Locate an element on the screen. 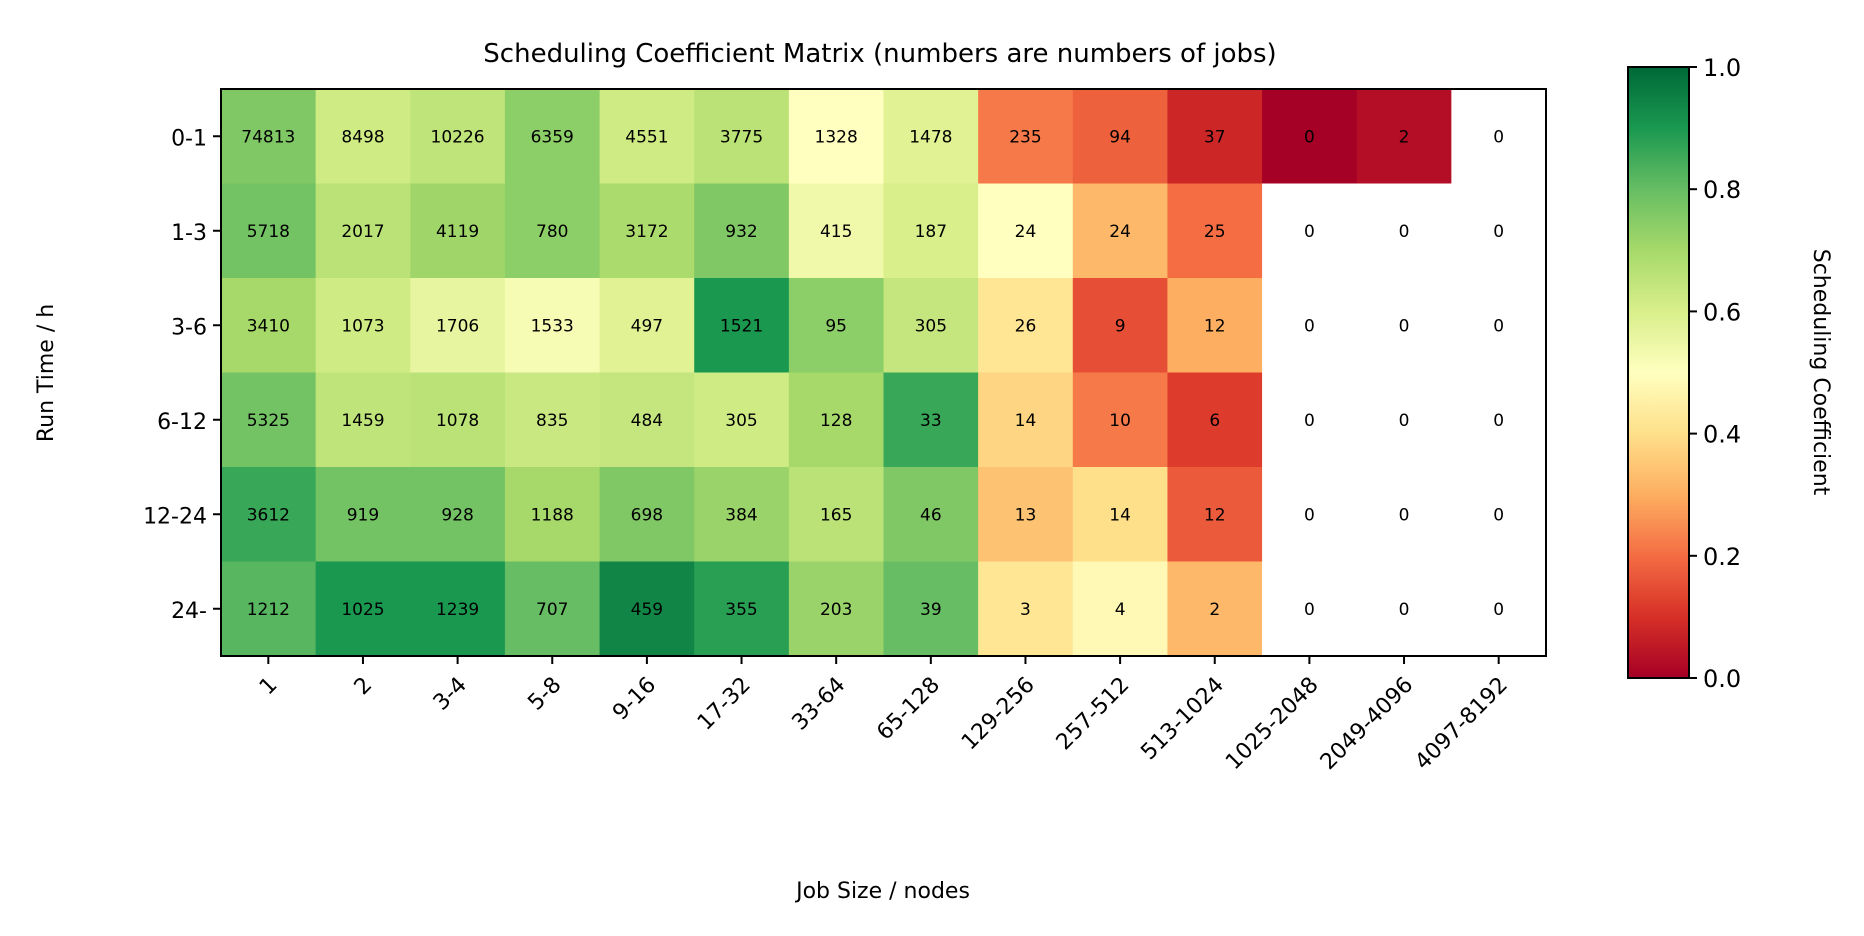 The image size is (1864, 936). x-tick-label: 65-128 is located at coordinates (908, 709).